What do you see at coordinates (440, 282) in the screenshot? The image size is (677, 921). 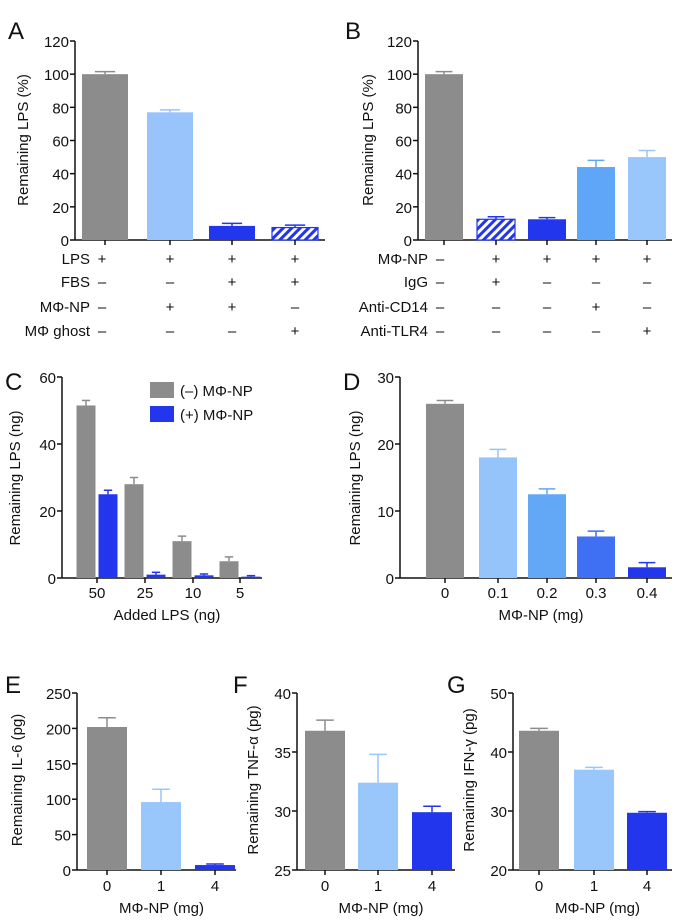 I see `condition-sign-b-1-0: –` at bounding box center [440, 282].